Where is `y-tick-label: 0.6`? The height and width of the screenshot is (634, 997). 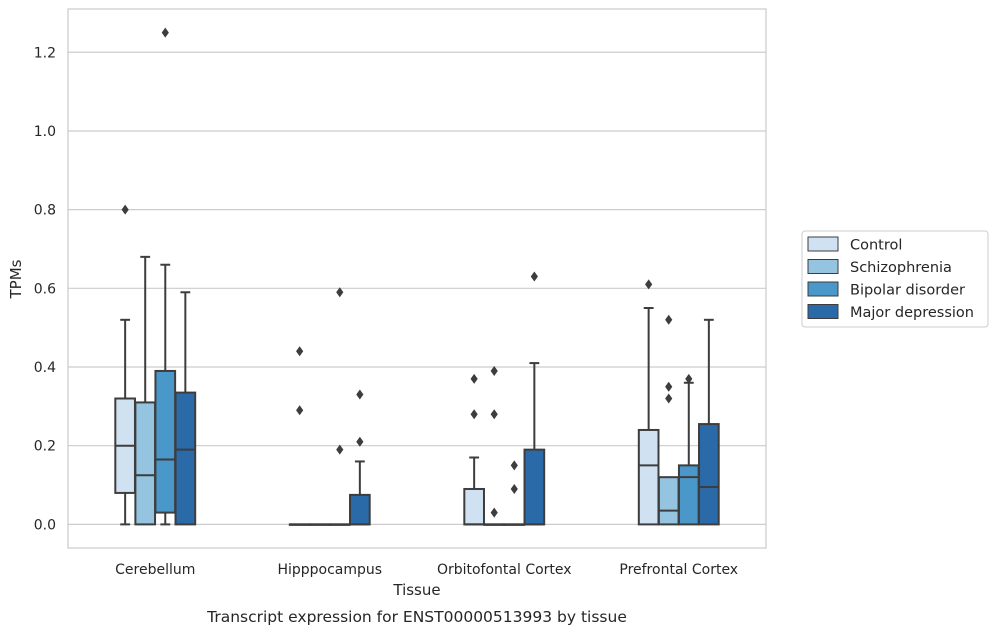 y-tick-label: 0.6 is located at coordinates (45, 289).